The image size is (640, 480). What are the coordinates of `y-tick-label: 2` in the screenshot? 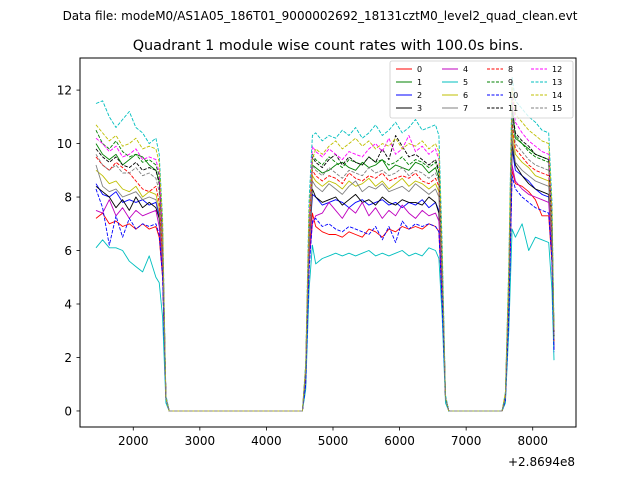 It's located at (68, 358).